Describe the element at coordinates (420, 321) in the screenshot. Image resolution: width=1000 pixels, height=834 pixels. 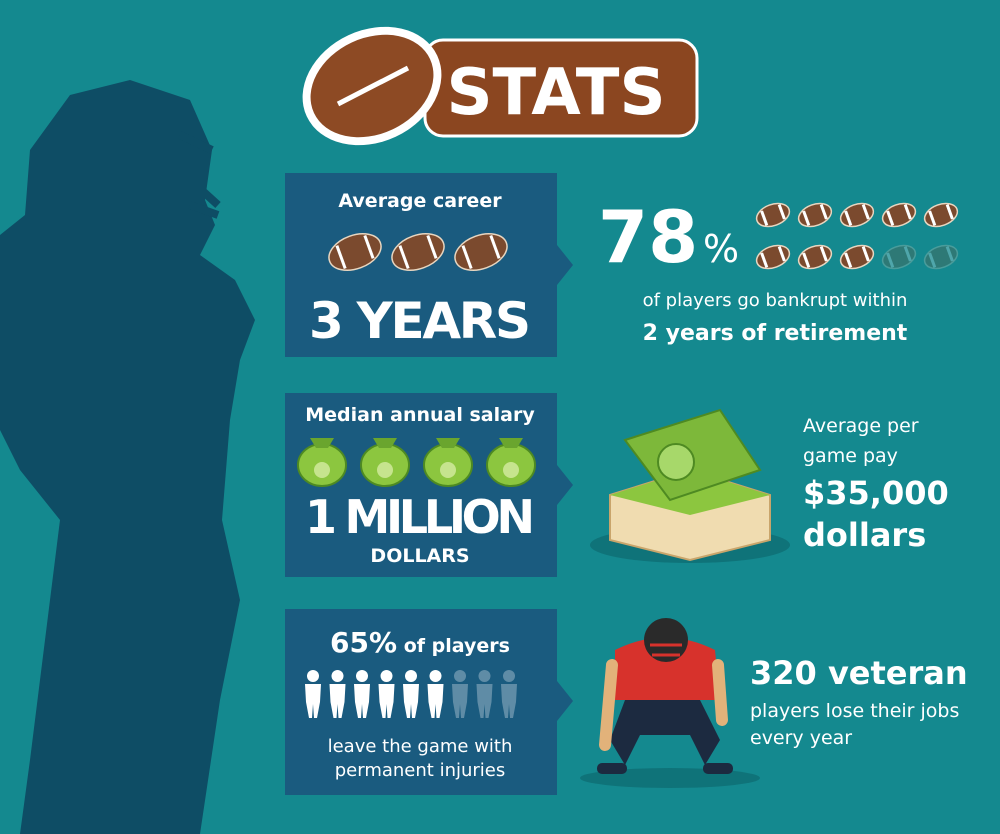
I see `career-value: 3 YEARS` at that location.